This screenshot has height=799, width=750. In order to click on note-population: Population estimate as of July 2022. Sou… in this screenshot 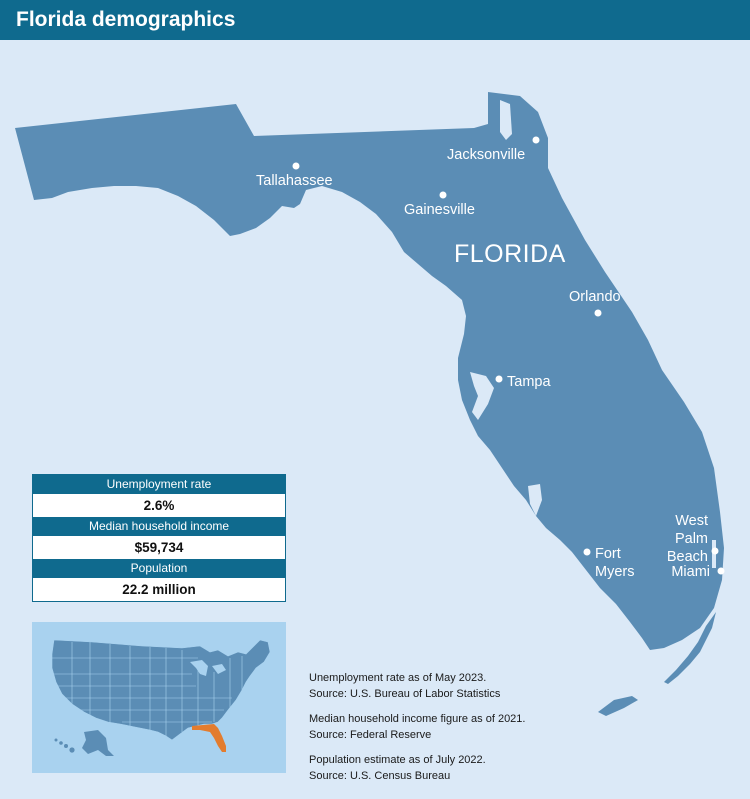, I will do `click(519, 768)`.